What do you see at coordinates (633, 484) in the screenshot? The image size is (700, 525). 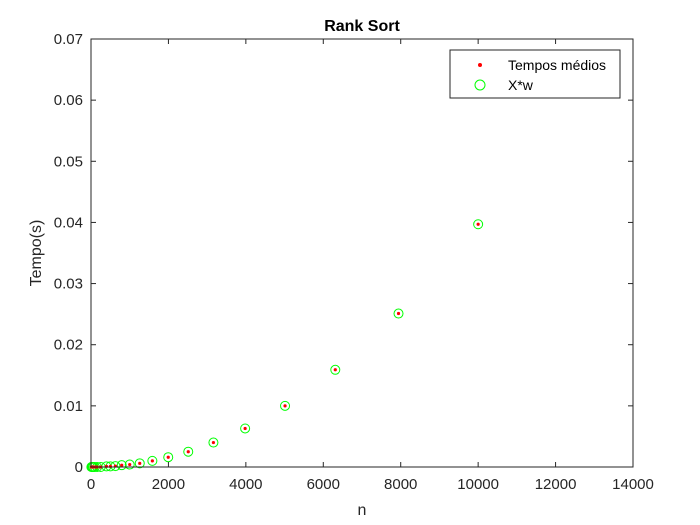 I see `x-tick-label: 14000` at bounding box center [633, 484].